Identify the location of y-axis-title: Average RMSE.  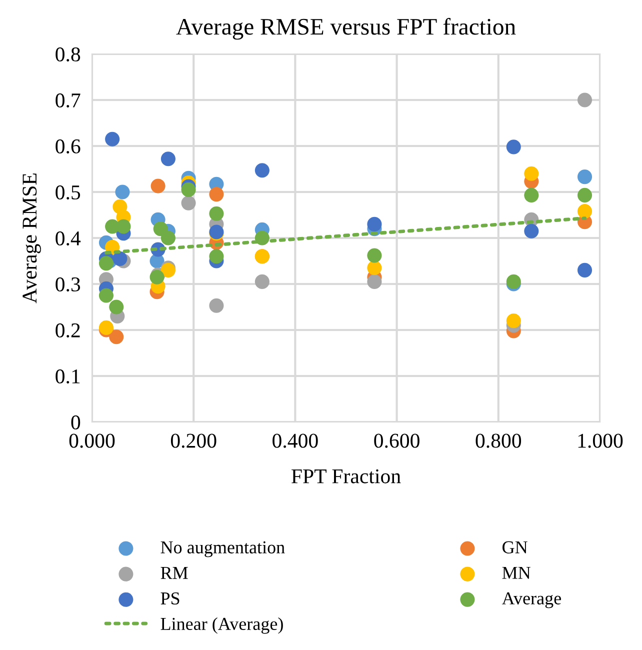
(31, 239).